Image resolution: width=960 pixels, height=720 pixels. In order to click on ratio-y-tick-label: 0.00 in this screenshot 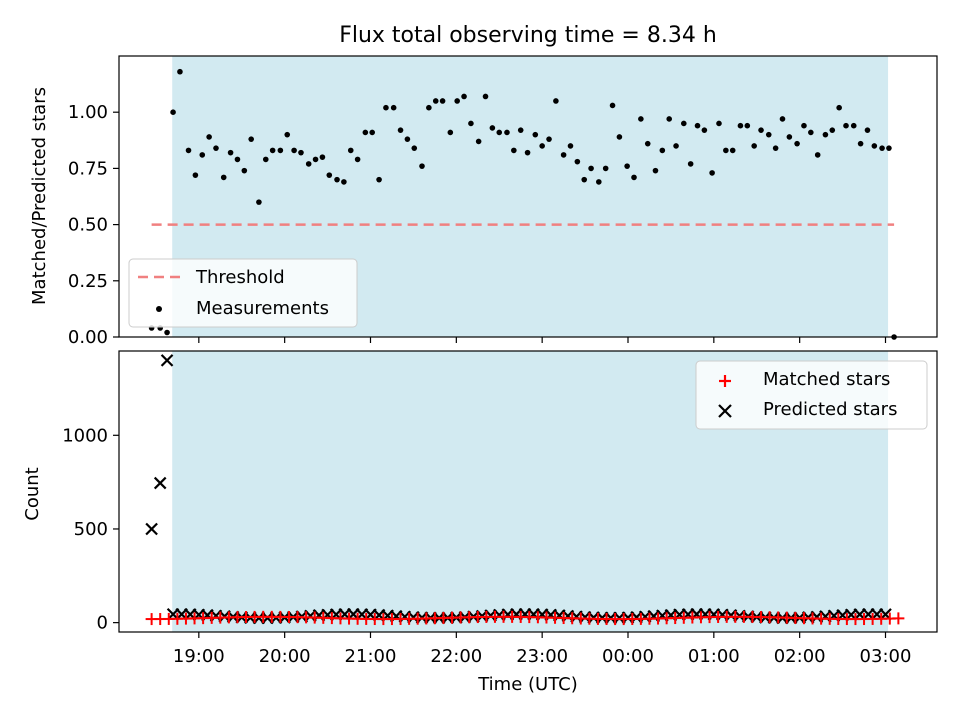, I will do `click(88, 337)`.